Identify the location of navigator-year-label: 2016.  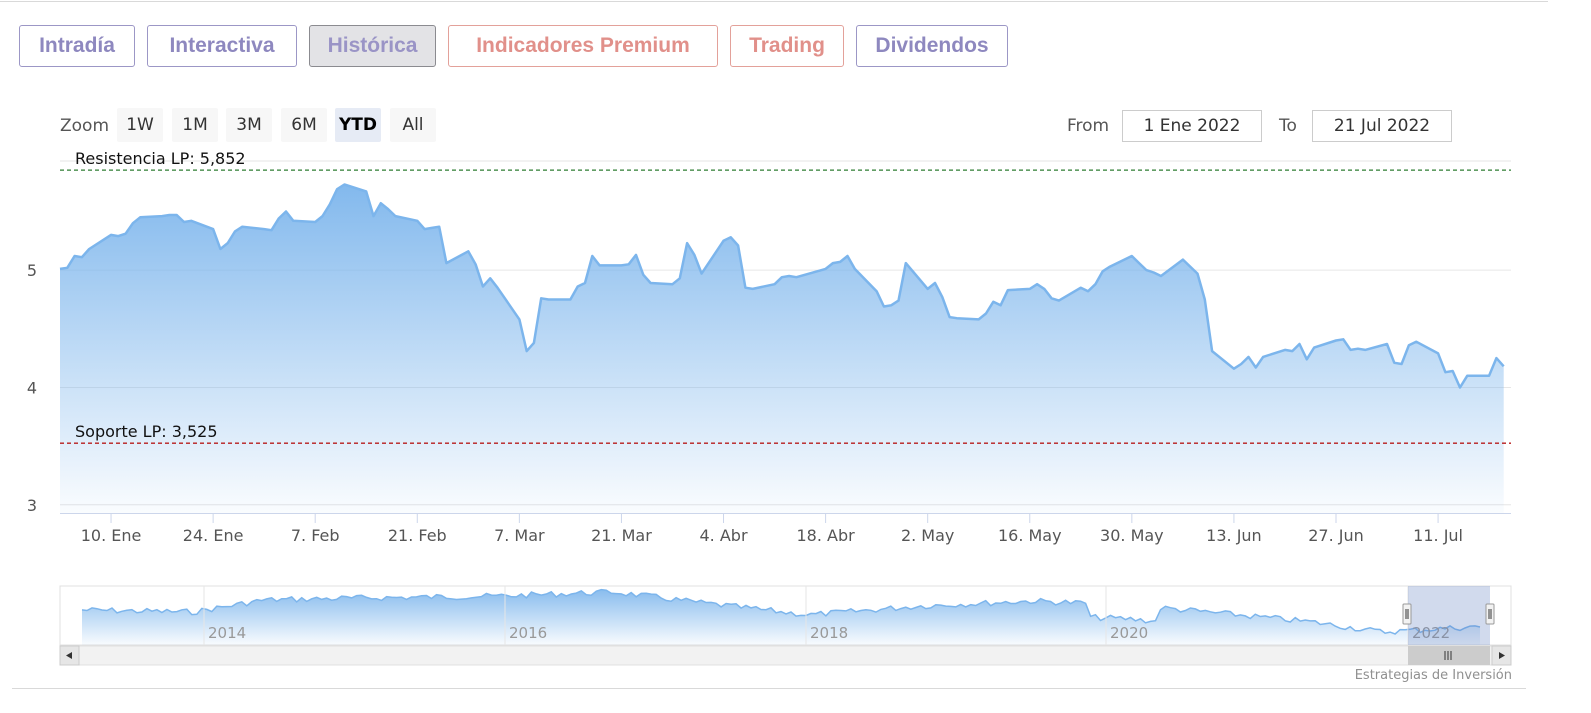
(528, 633).